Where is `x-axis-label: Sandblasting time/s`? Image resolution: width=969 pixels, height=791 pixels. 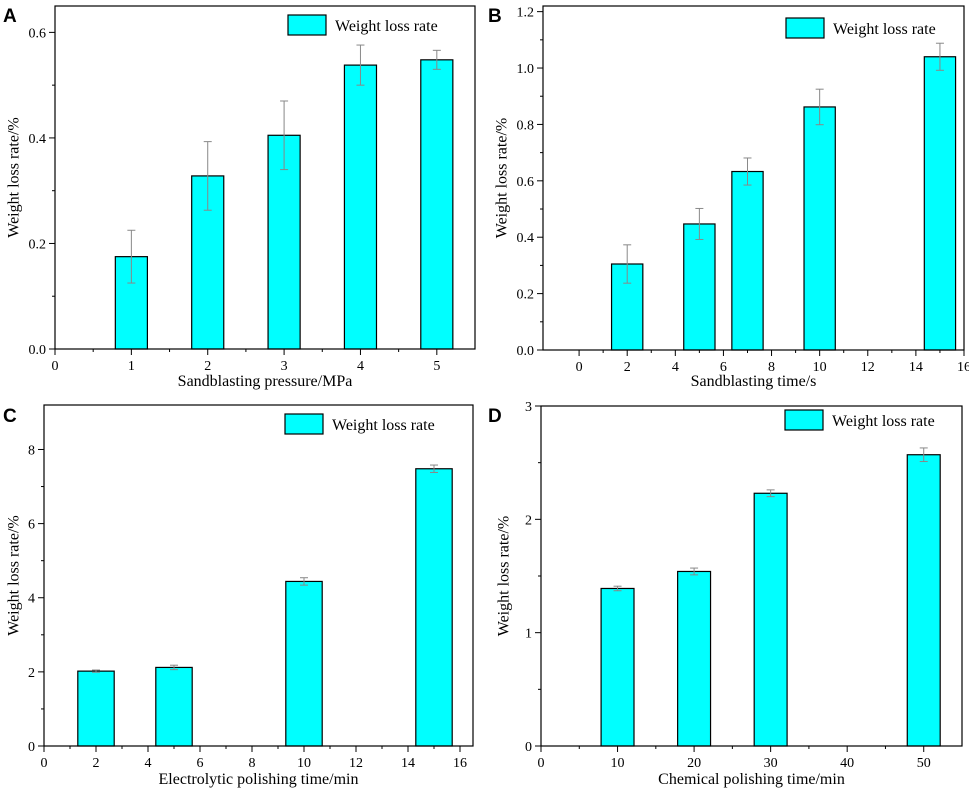
x-axis-label: Sandblasting time/s is located at coordinates (754, 381).